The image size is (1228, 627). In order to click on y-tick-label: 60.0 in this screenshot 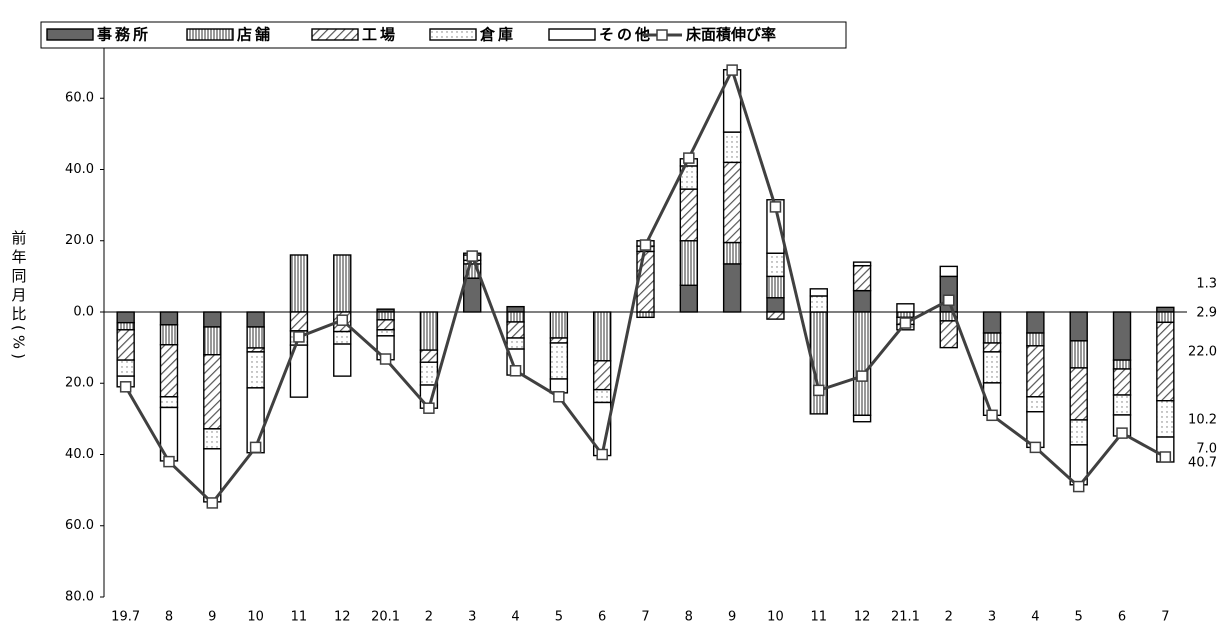, I will do `click(79, 98)`.